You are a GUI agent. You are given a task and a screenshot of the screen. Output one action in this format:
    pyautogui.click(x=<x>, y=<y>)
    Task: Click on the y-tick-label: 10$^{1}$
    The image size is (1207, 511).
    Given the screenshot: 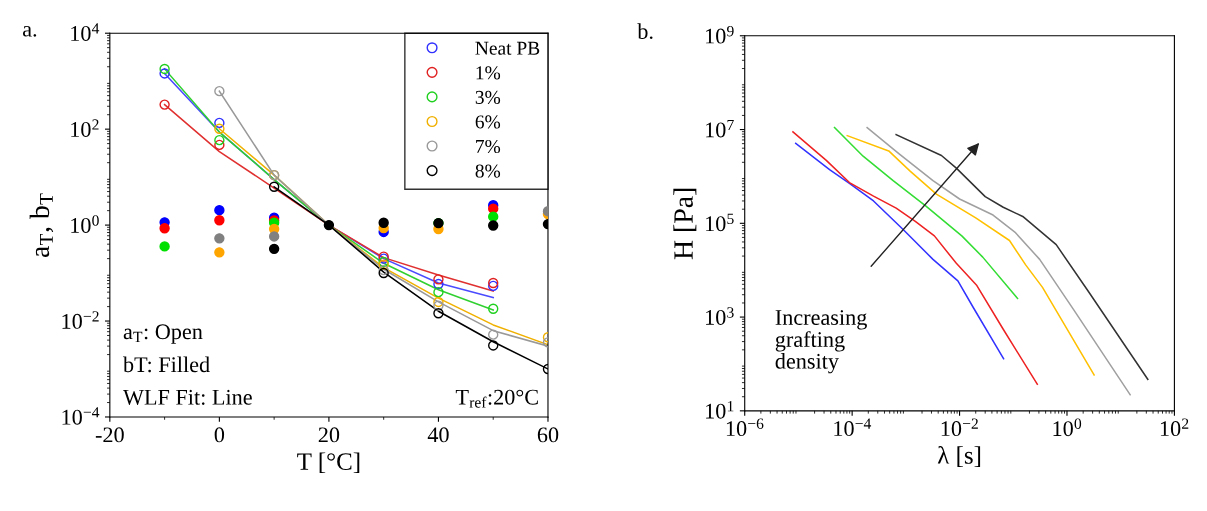 What is the action you would take?
    pyautogui.click(x=720, y=410)
    